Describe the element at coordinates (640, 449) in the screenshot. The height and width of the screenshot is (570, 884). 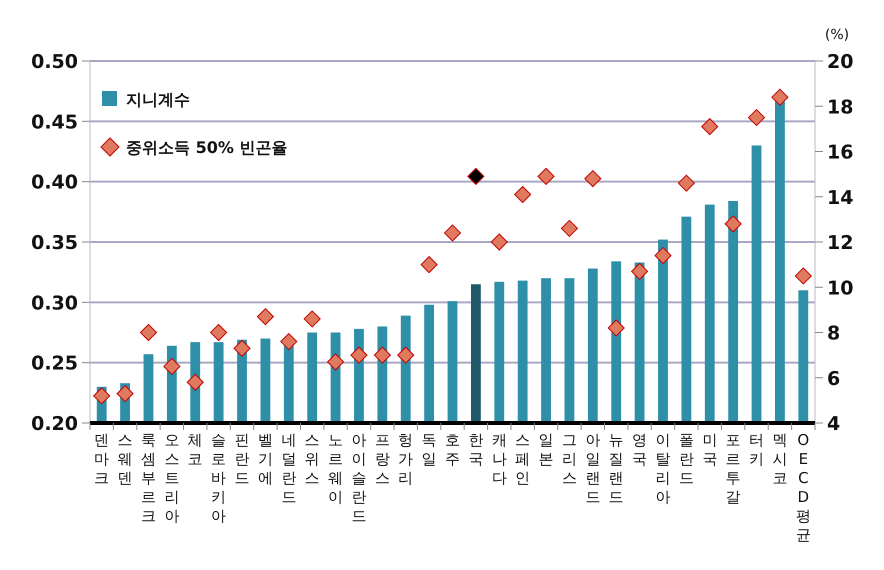
I see `x-tick-label: 영국` at that location.